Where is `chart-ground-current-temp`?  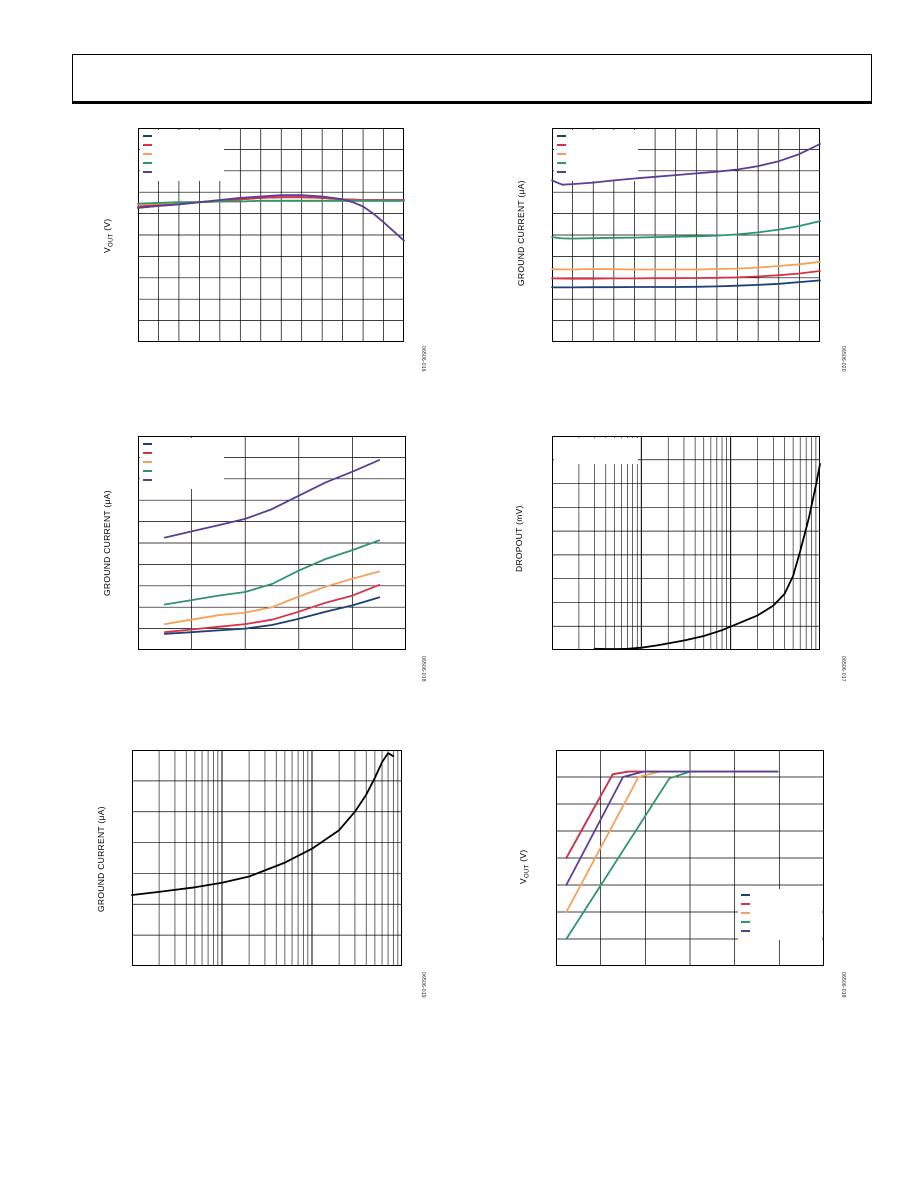
chart-ground-current-temp is located at coordinates (272, 543).